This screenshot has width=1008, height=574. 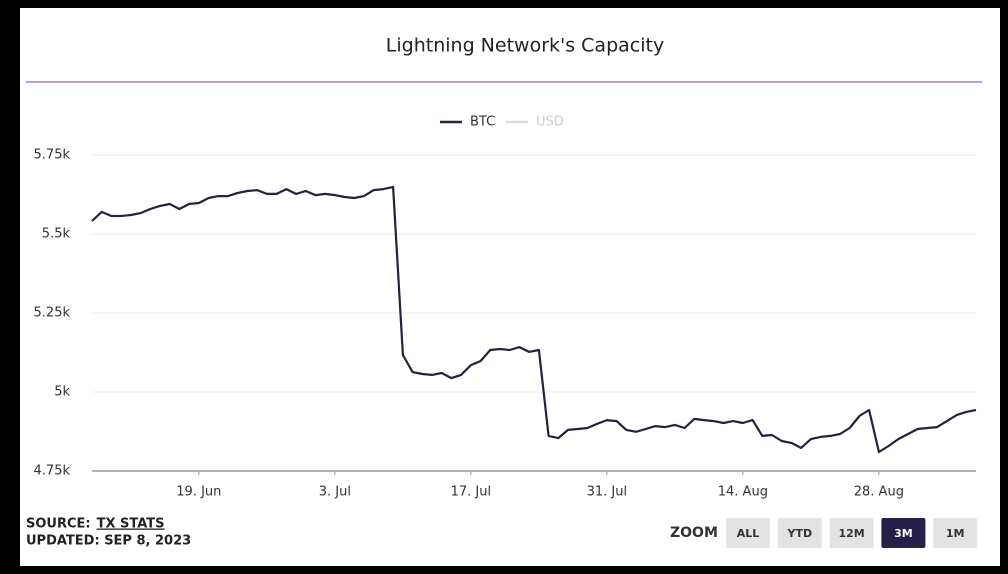 What do you see at coordinates (52, 471) in the screenshot?
I see `y-tick-label: 4.75k` at bounding box center [52, 471].